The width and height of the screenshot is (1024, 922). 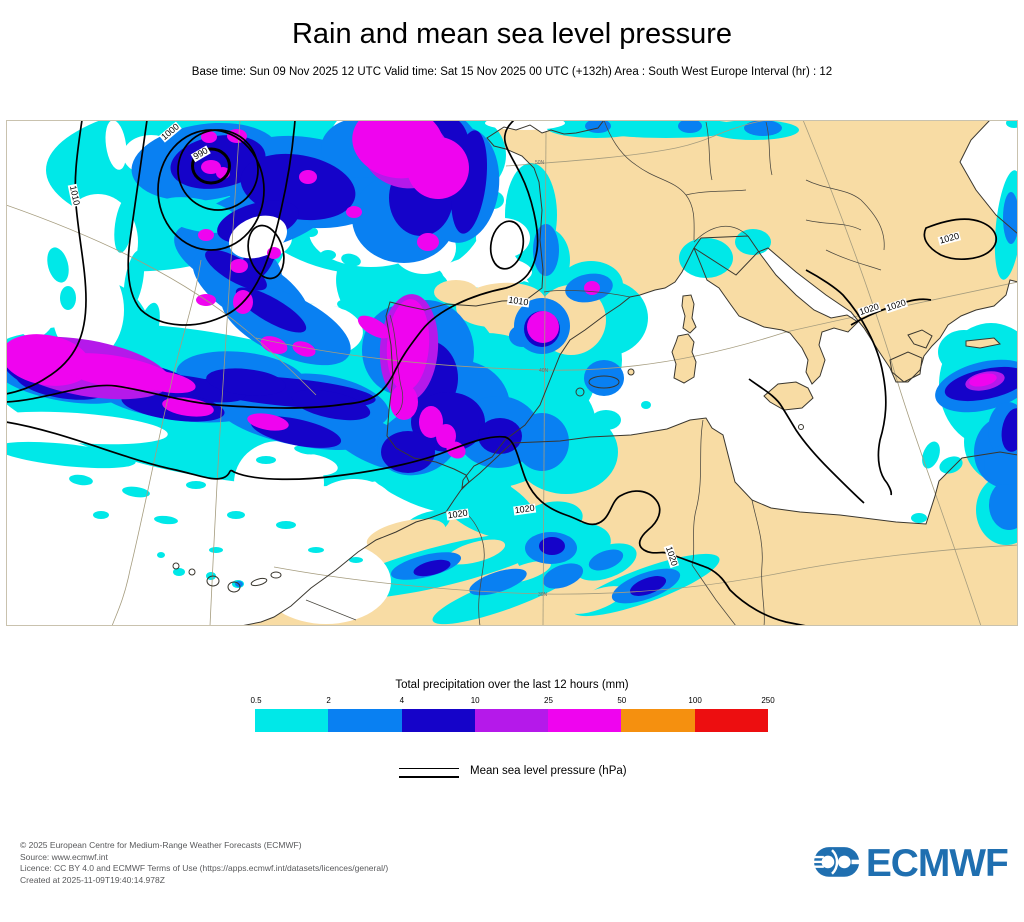 What do you see at coordinates (540, 163) in the screenshot?
I see `svg-text: 50N` at bounding box center [540, 163].